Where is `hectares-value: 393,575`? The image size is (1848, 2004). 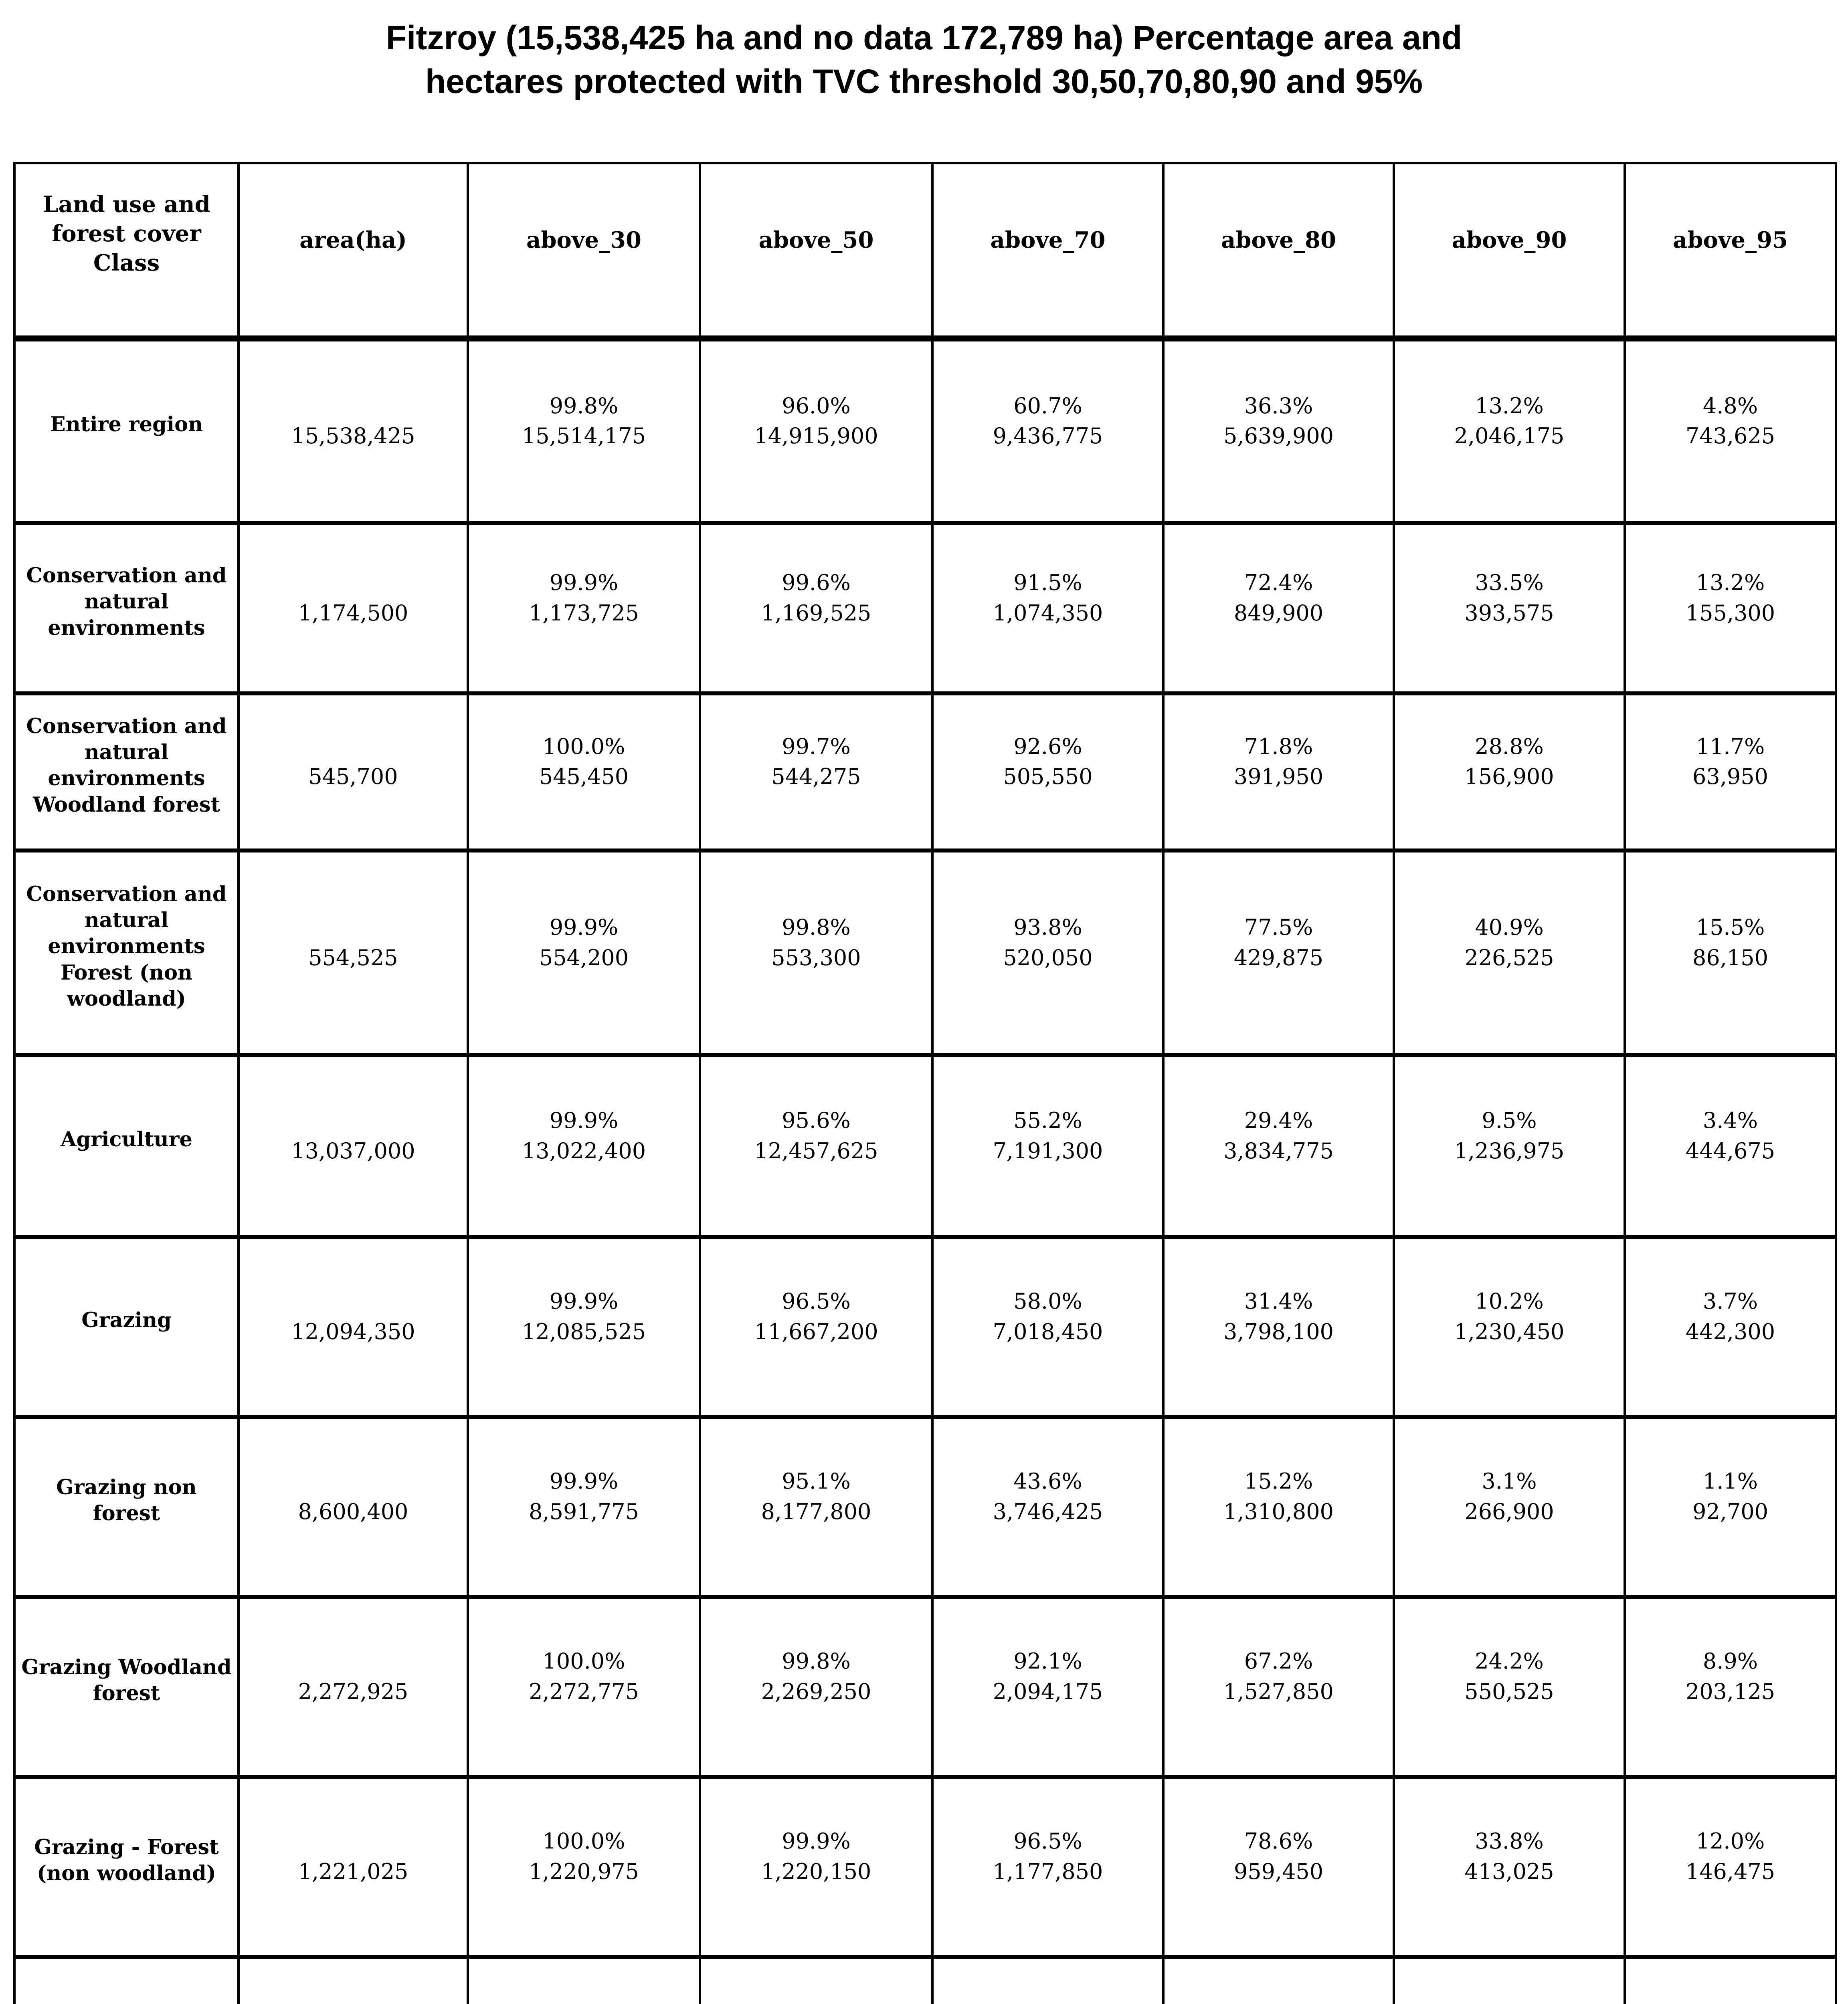
hectares-value: 393,575 is located at coordinates (1509, 613).